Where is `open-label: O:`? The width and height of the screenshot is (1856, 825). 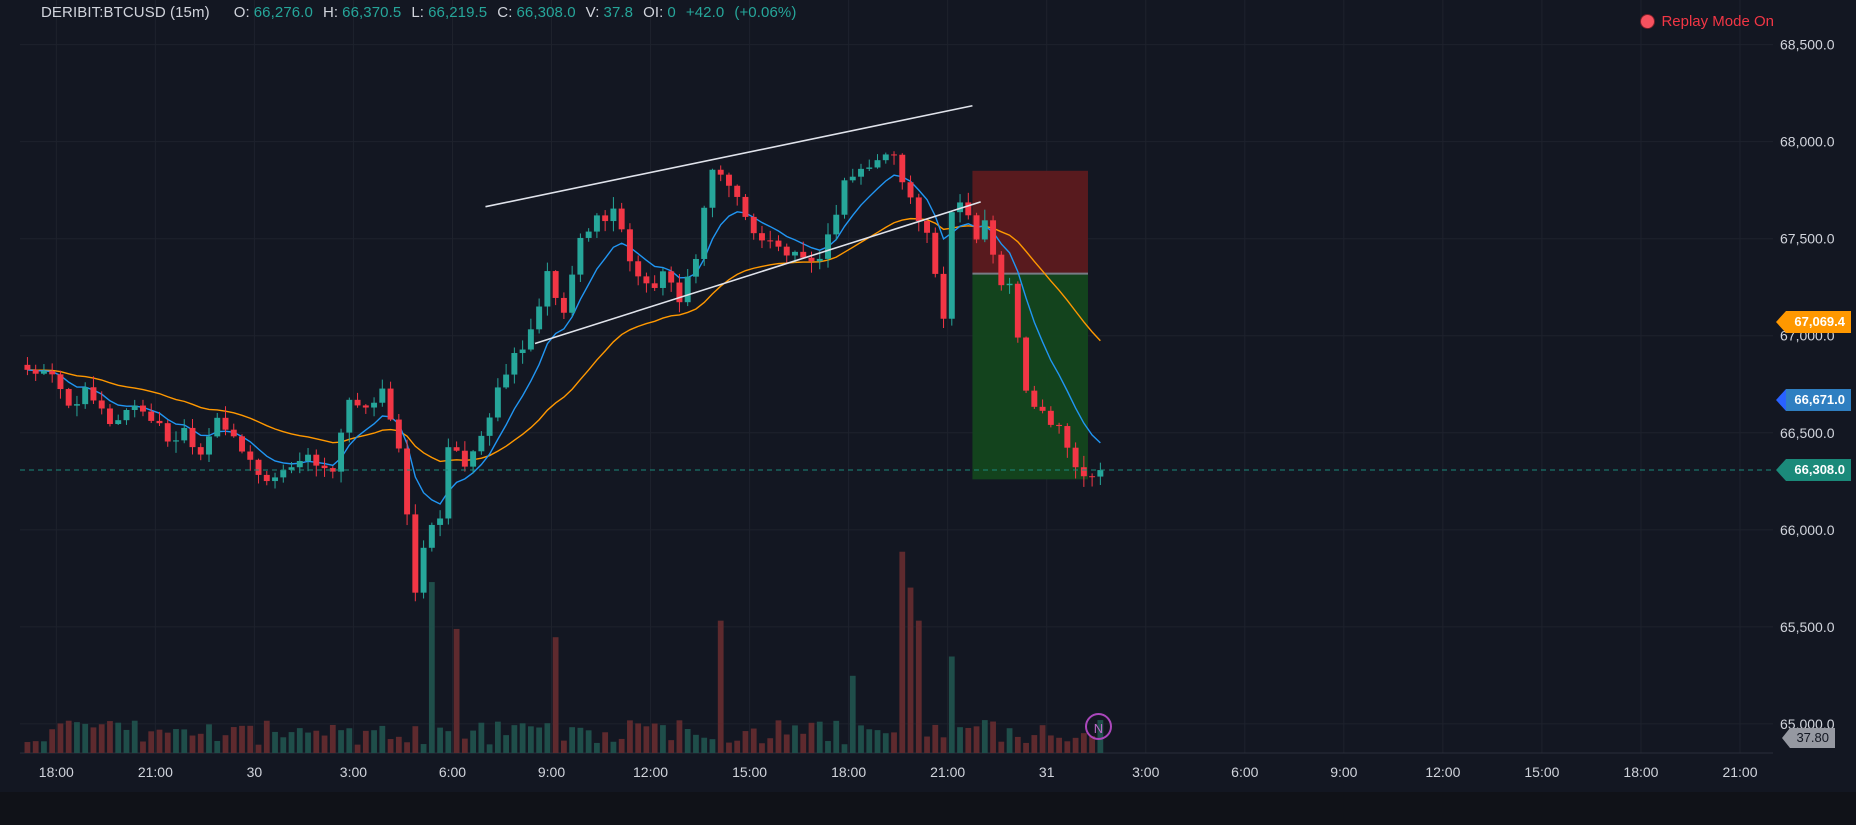
open-label: O: is located at coordinates (241, 12).